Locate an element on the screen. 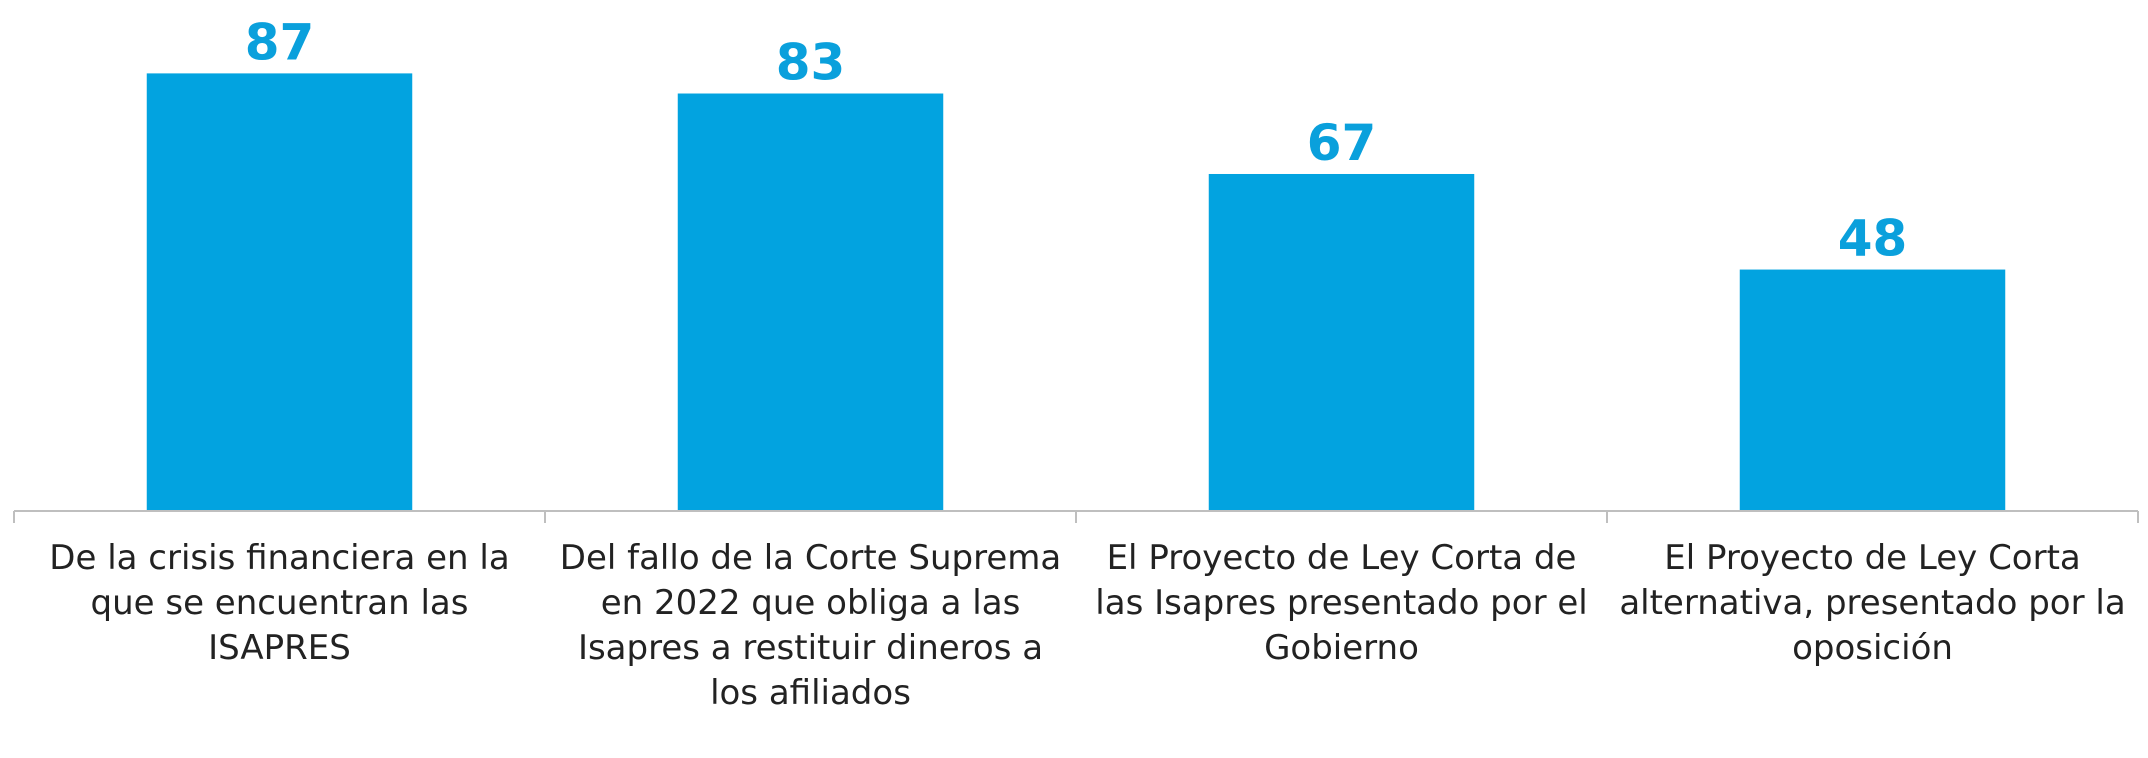 This screenshot has width=2148, height=758. value-label: 83 is located at coordinates (811, 63).